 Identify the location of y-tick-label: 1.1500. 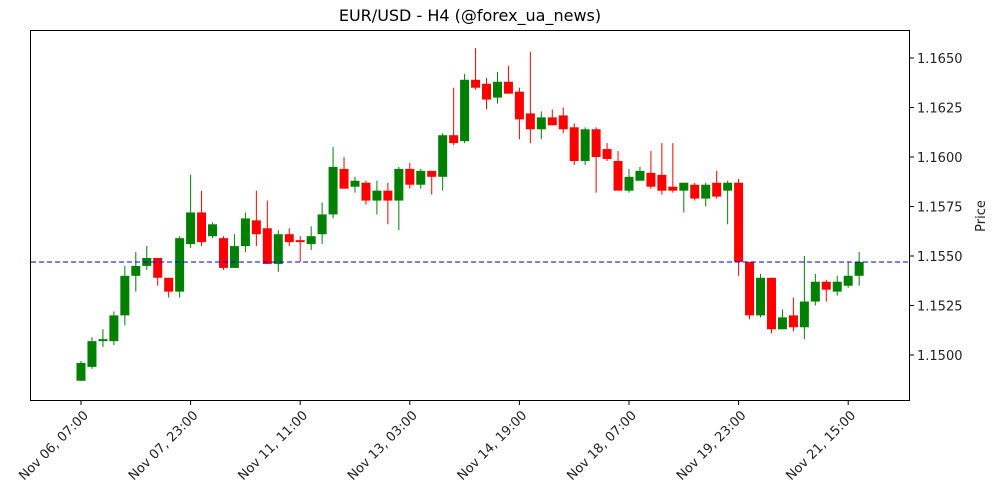
(940, 356).